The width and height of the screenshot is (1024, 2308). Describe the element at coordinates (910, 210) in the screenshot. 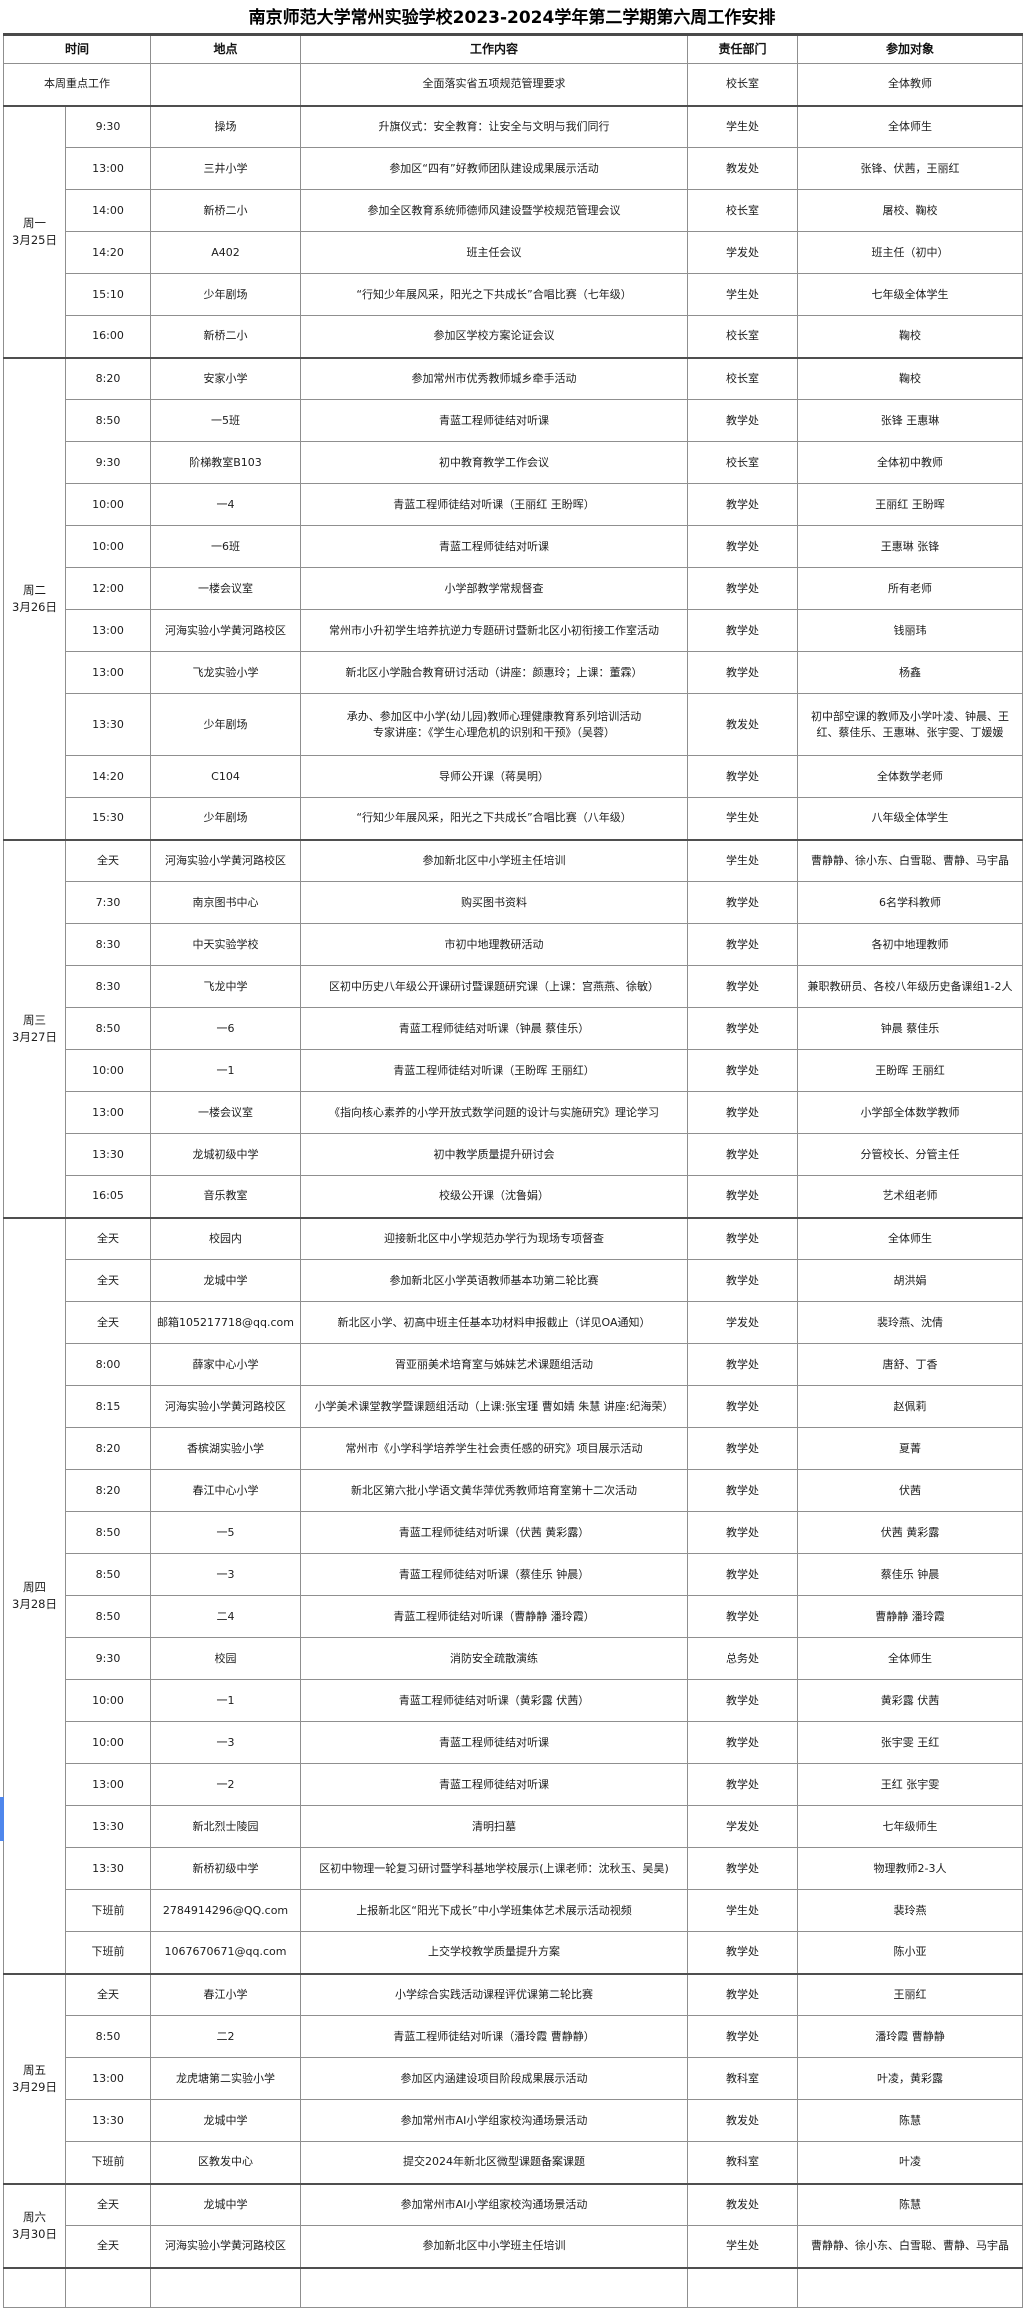

I see `participants-cell: 屠校、鞠校` at that location.